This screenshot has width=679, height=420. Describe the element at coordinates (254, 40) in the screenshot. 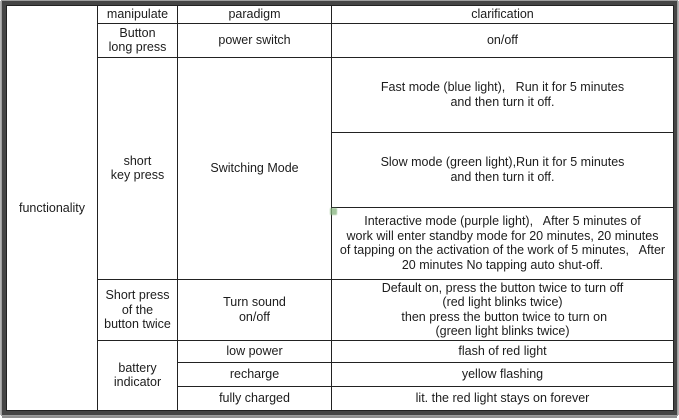

I see `power-paradigm-cell: power switch` at that location.